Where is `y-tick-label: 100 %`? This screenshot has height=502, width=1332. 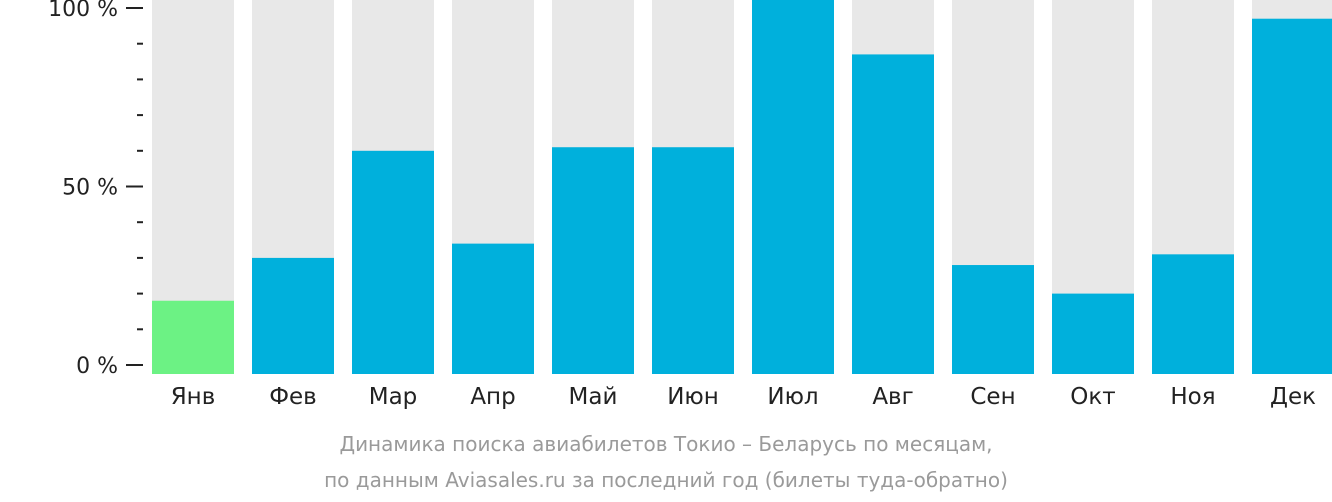
y-tick-label: 100 % is located at coordinates (83, 11).